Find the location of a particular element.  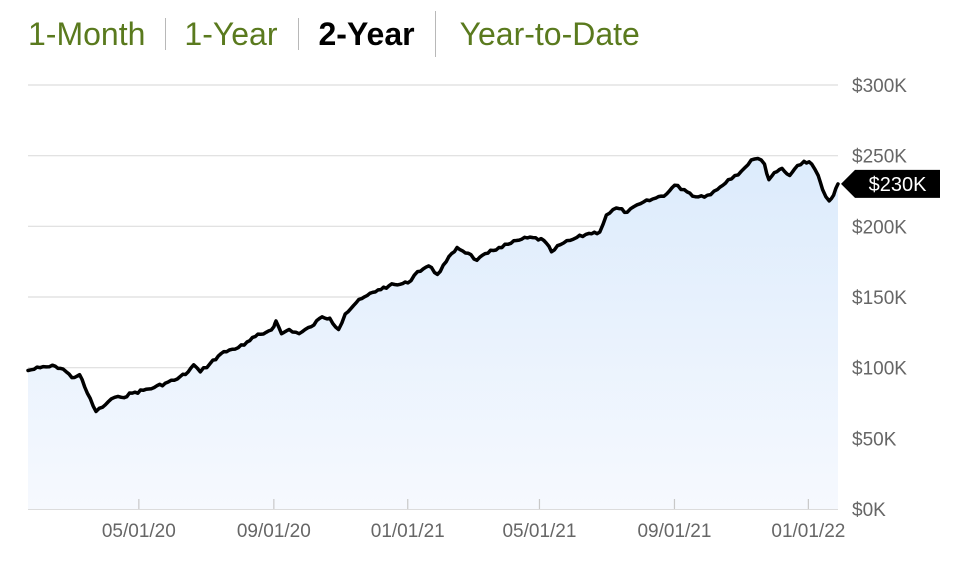

current-value-callout: $230K is located at coordinates (890, 183).